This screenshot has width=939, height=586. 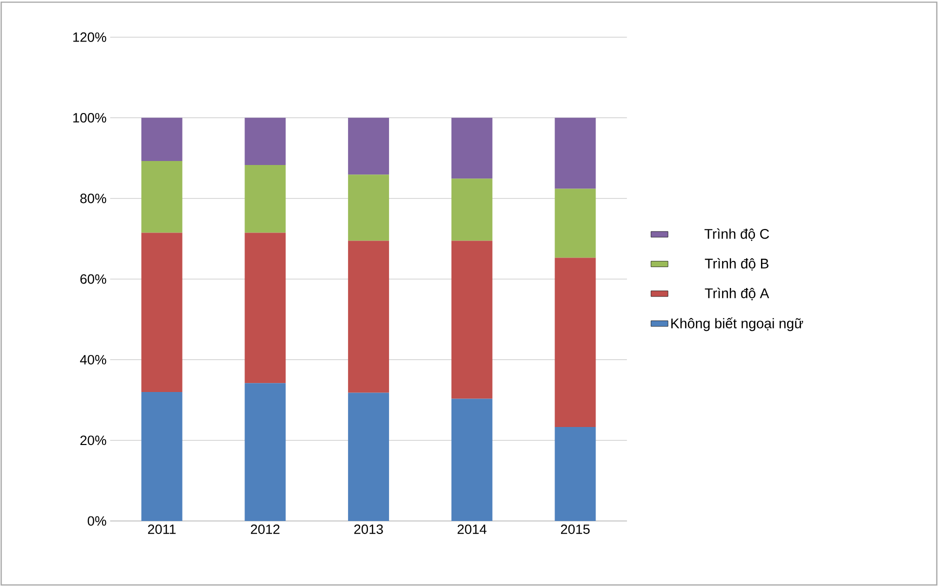 What do you see at coordinates (575, 529) in the screenshot?
I see `x-tick-label: 2015` at bounding box center [575, 529].